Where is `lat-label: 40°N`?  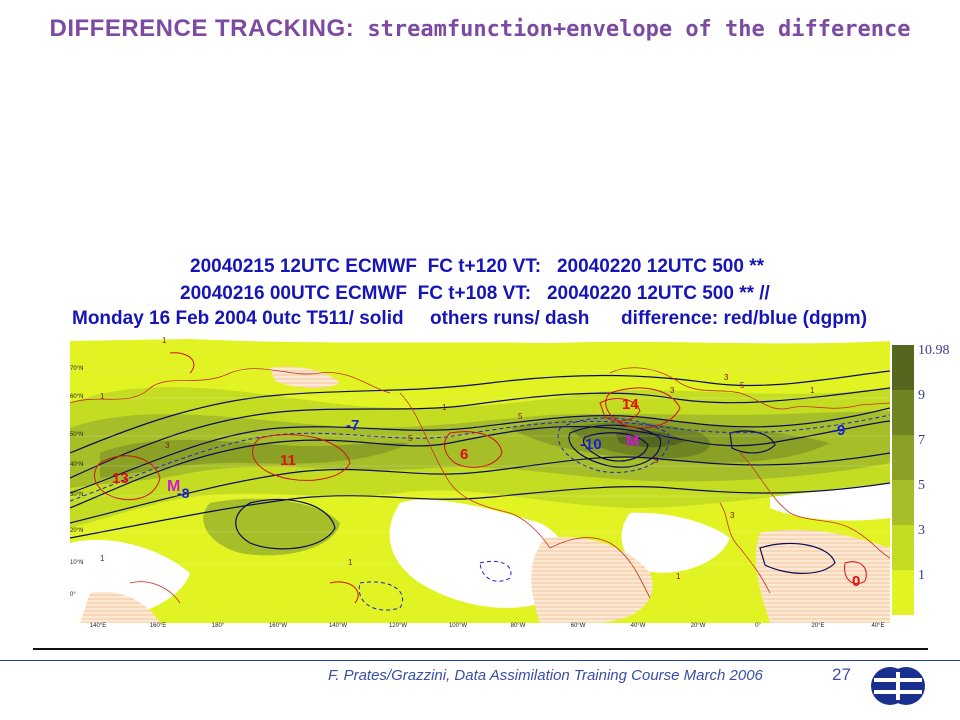
lat-label: 40°N is located at coordinates (76, 465).